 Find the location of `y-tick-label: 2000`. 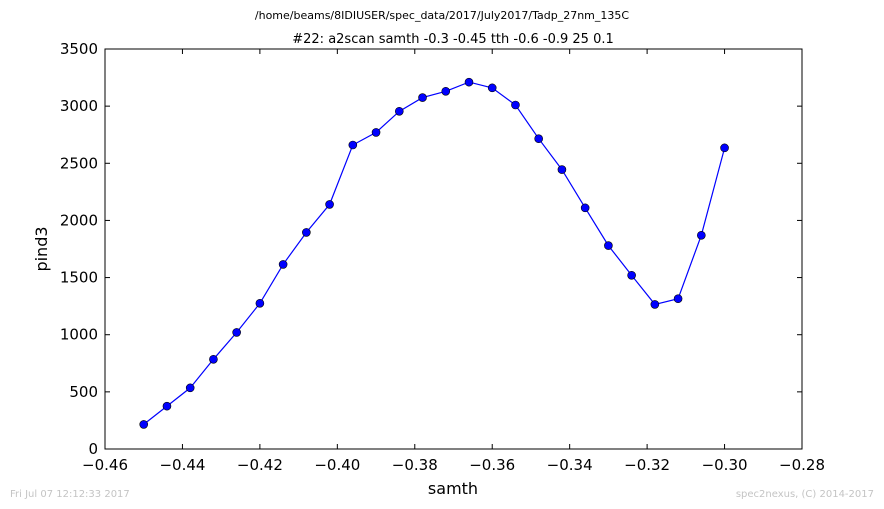

y-tick-label: 2000 is located at coordinates (79, 220).